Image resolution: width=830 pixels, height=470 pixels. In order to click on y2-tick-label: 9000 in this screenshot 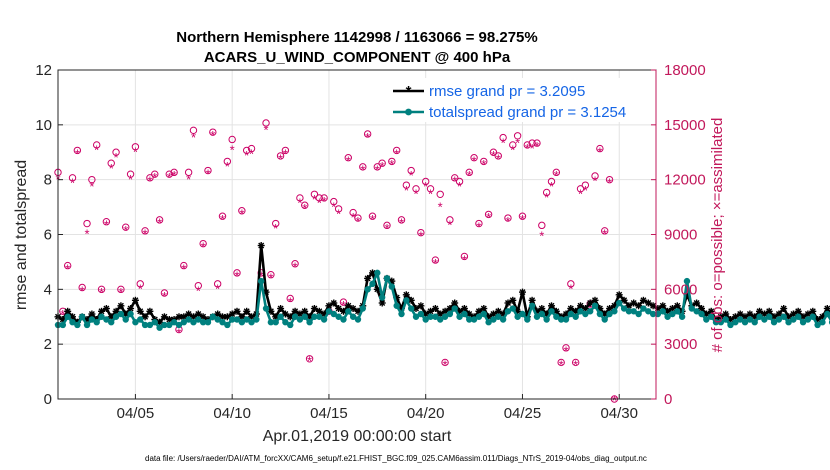, I will do `click(680, 235)`.